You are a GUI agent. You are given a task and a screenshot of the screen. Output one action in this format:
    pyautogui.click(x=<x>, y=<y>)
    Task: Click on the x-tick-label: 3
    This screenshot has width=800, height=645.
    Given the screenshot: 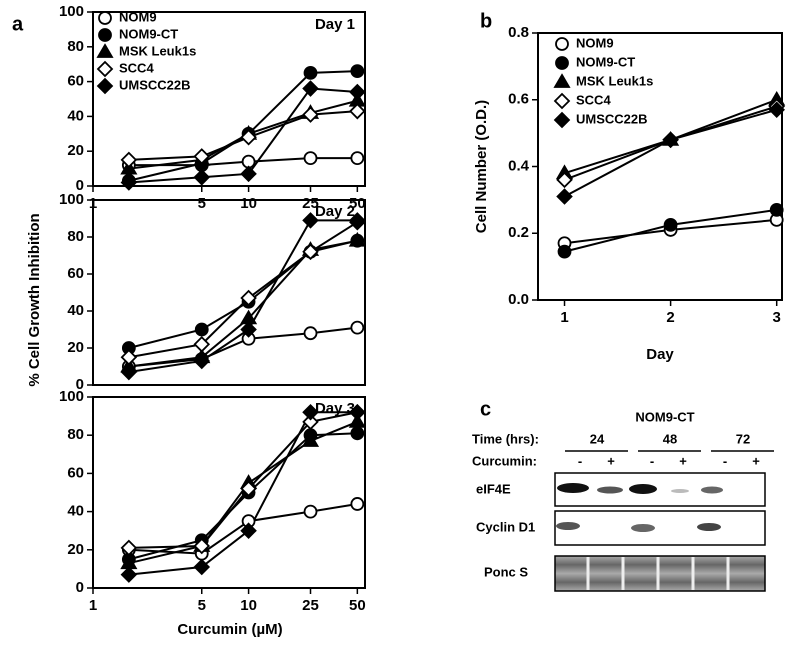 What is the action you would take?
    pyautogui.click(x=777, y=317)
    